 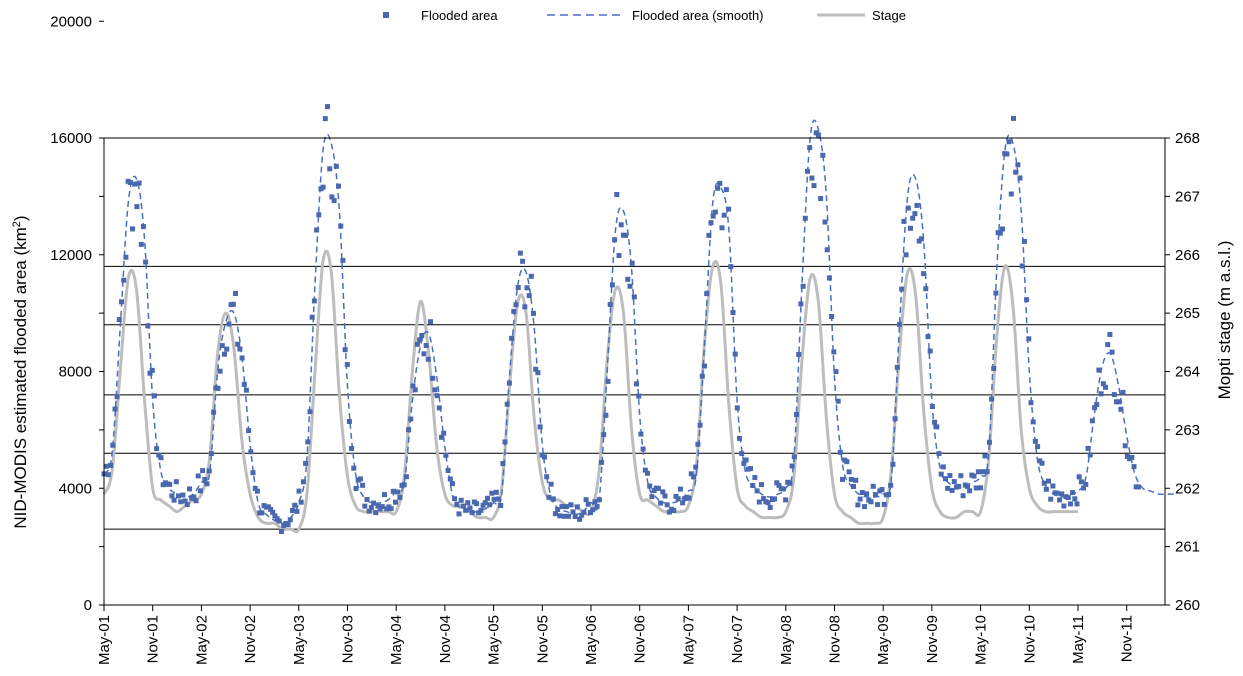 What do you see at coordinates (459, 15) in the screenshot?
I see `legend-label-flooded-area: Flooded area` at bounding box center [459, 15].